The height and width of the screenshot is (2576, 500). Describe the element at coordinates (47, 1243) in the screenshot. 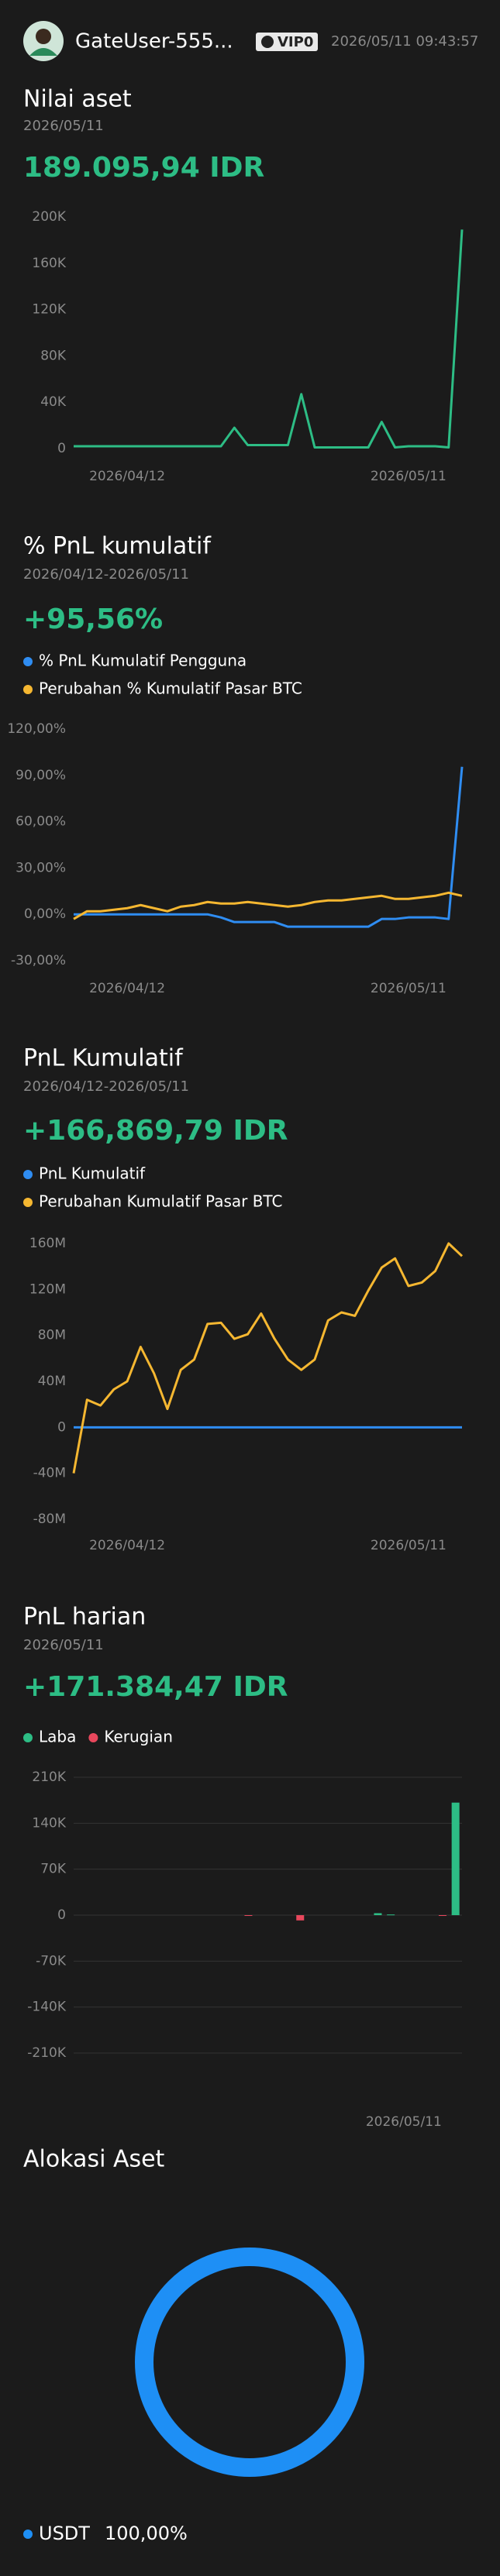

I see `y-tick-label: 160M` at that location.